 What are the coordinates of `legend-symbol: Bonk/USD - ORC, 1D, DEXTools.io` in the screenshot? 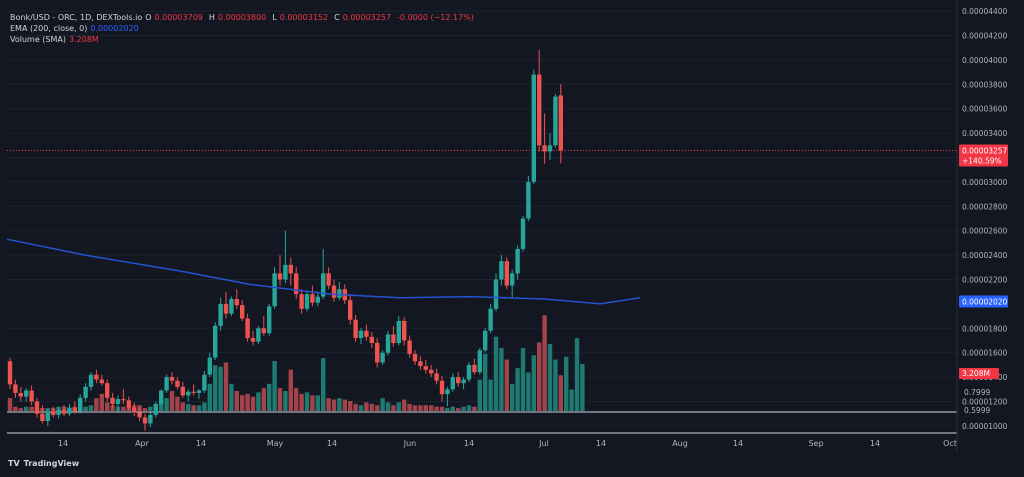 It's located at (76, 17).